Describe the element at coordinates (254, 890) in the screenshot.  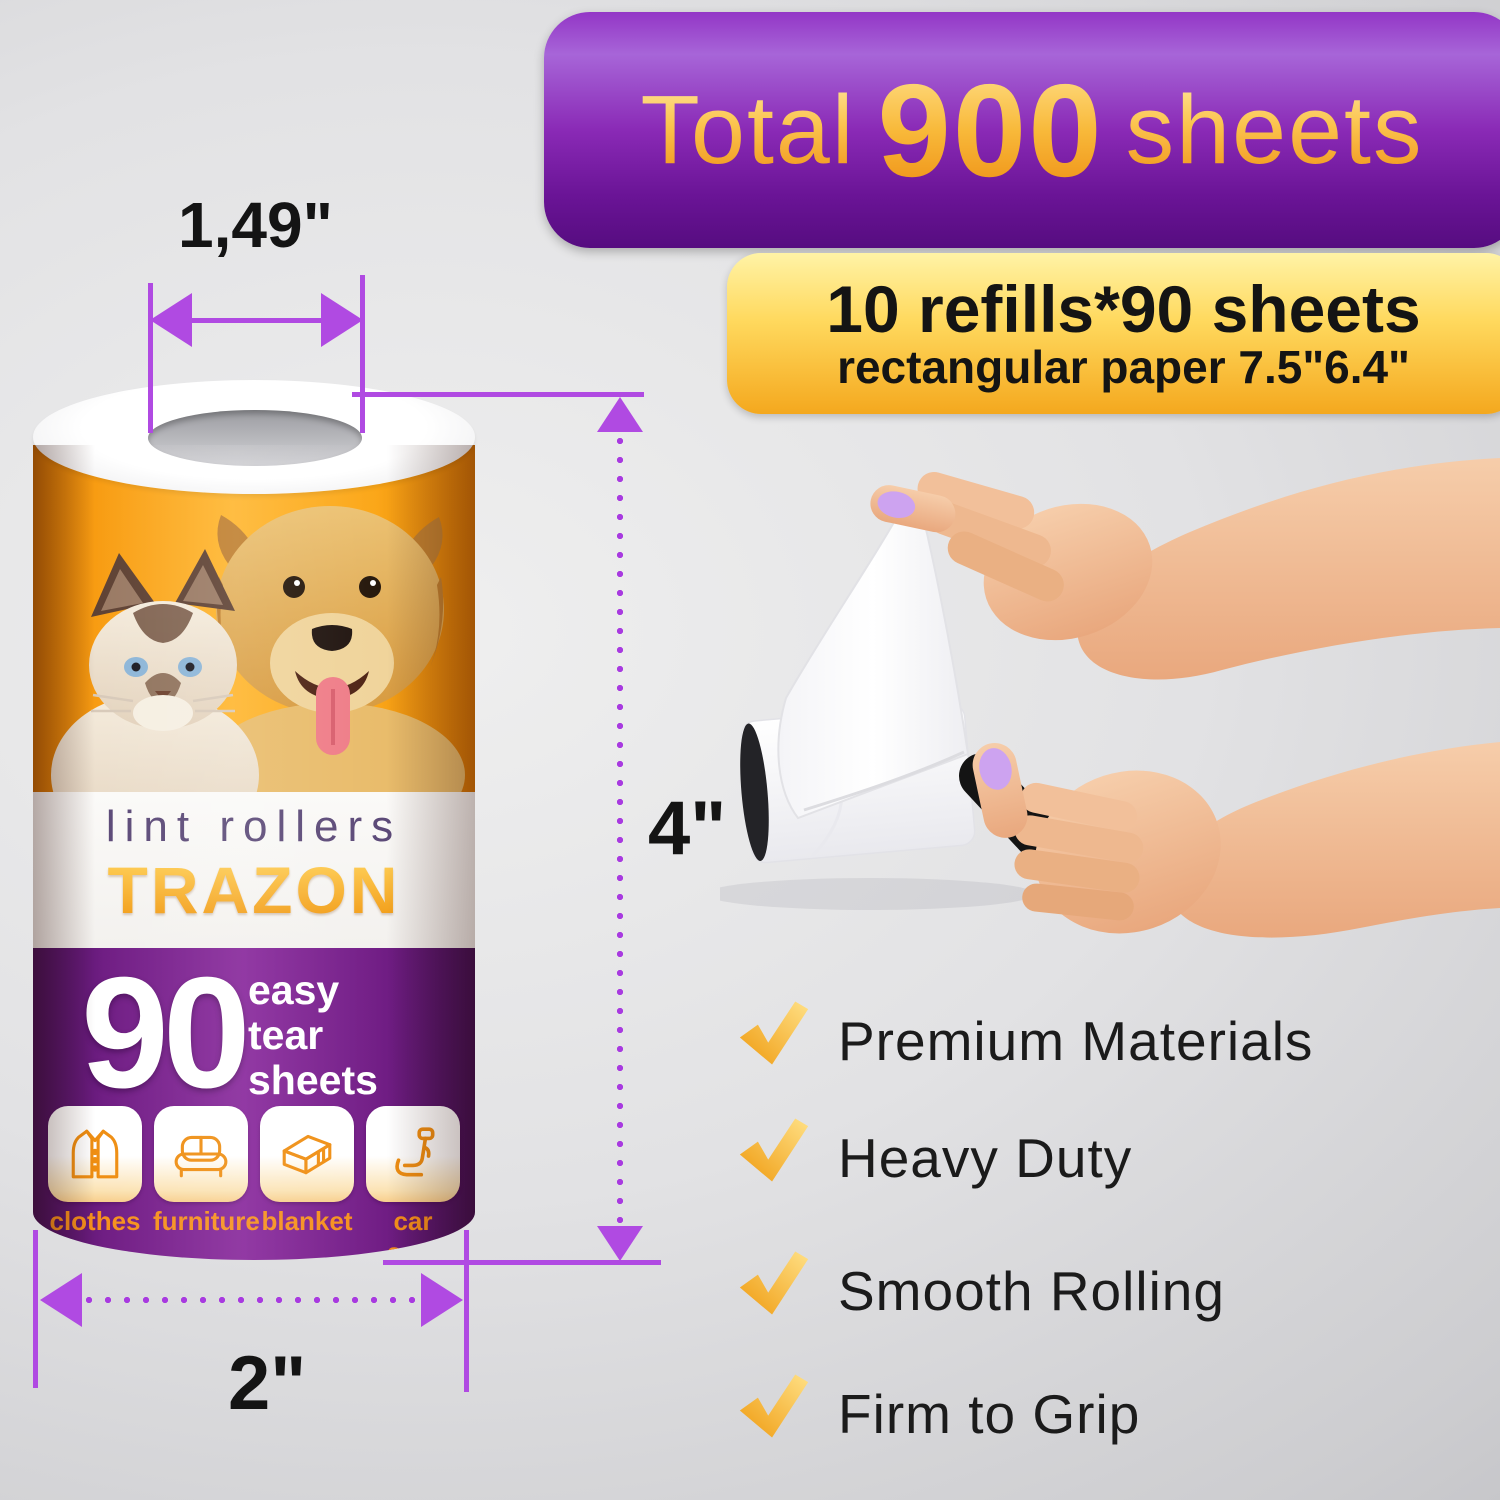
I see `brand-name: TRAZON` at that location.